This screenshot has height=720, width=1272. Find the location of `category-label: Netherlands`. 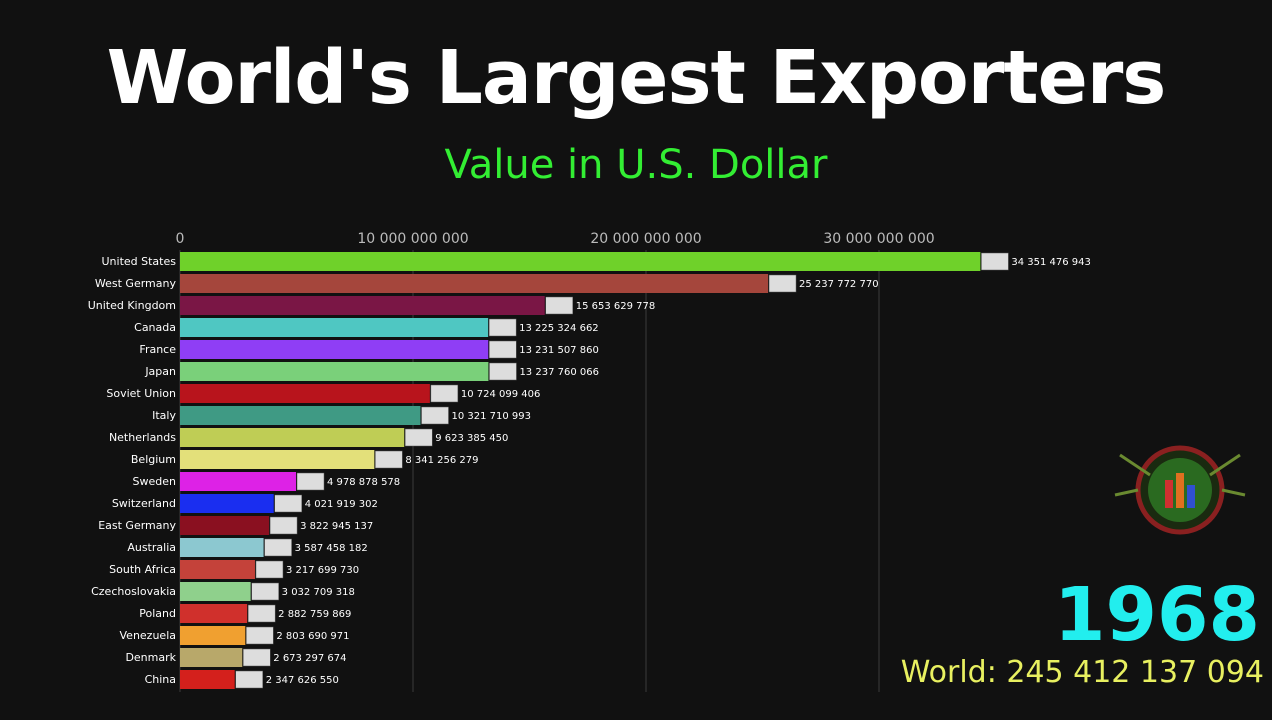

category-label: Netherlands is located at coordinates (142, 437).